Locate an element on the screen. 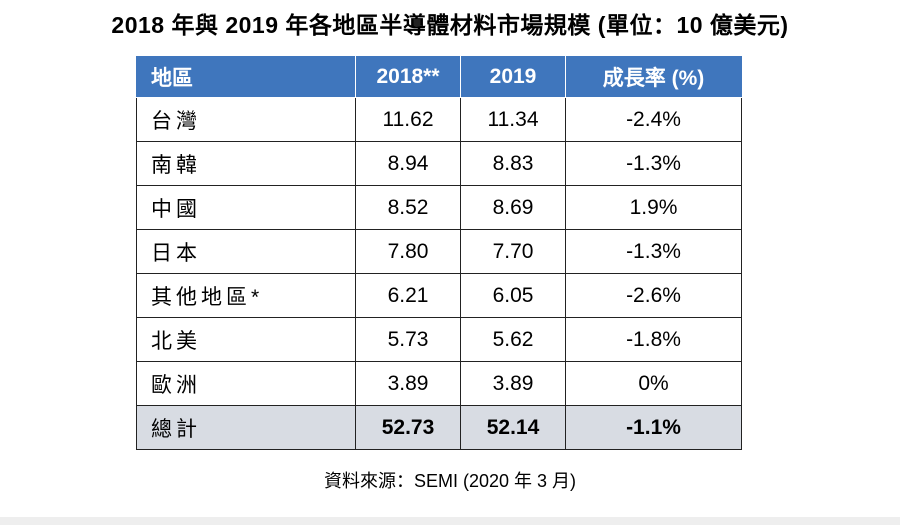  cell-2018: 8.94 is located at coordinates (408, 163).